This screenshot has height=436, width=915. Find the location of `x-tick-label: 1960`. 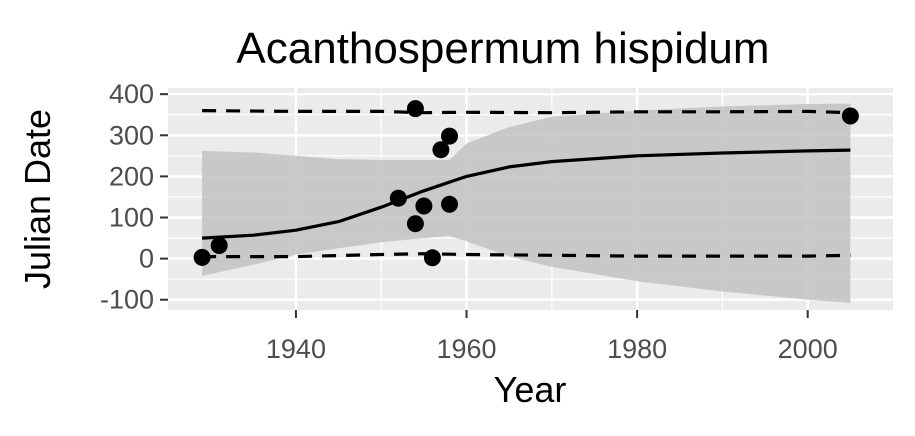

x-tick-label: 1960 is located at coordinates (466, 349).